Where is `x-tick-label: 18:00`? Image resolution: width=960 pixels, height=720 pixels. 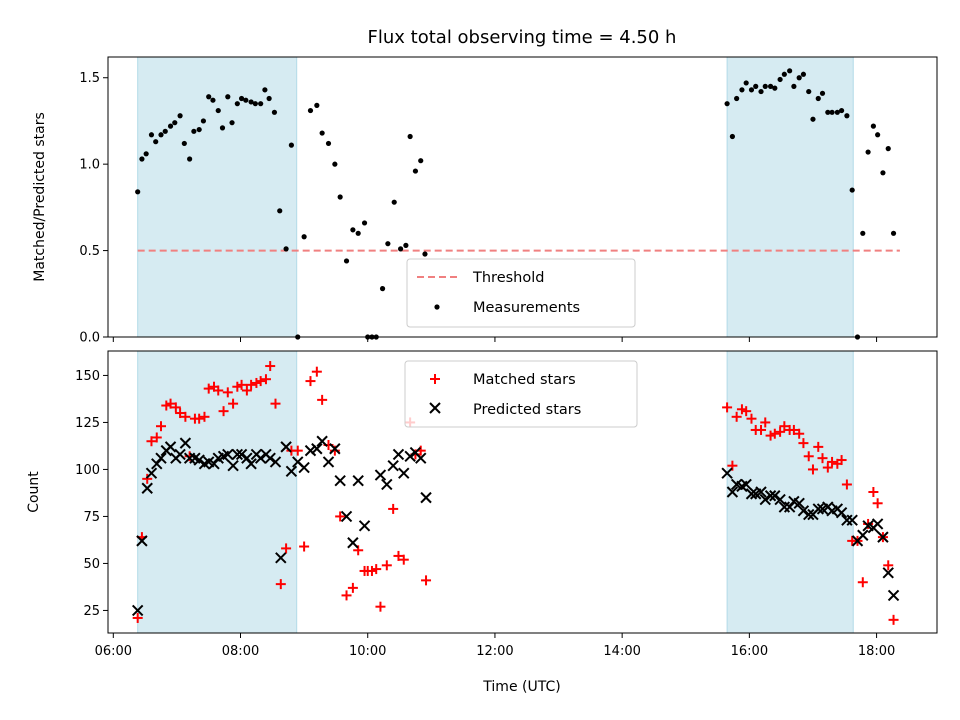 x-tick-label: 18:00 is located at coordinates (876, 651).